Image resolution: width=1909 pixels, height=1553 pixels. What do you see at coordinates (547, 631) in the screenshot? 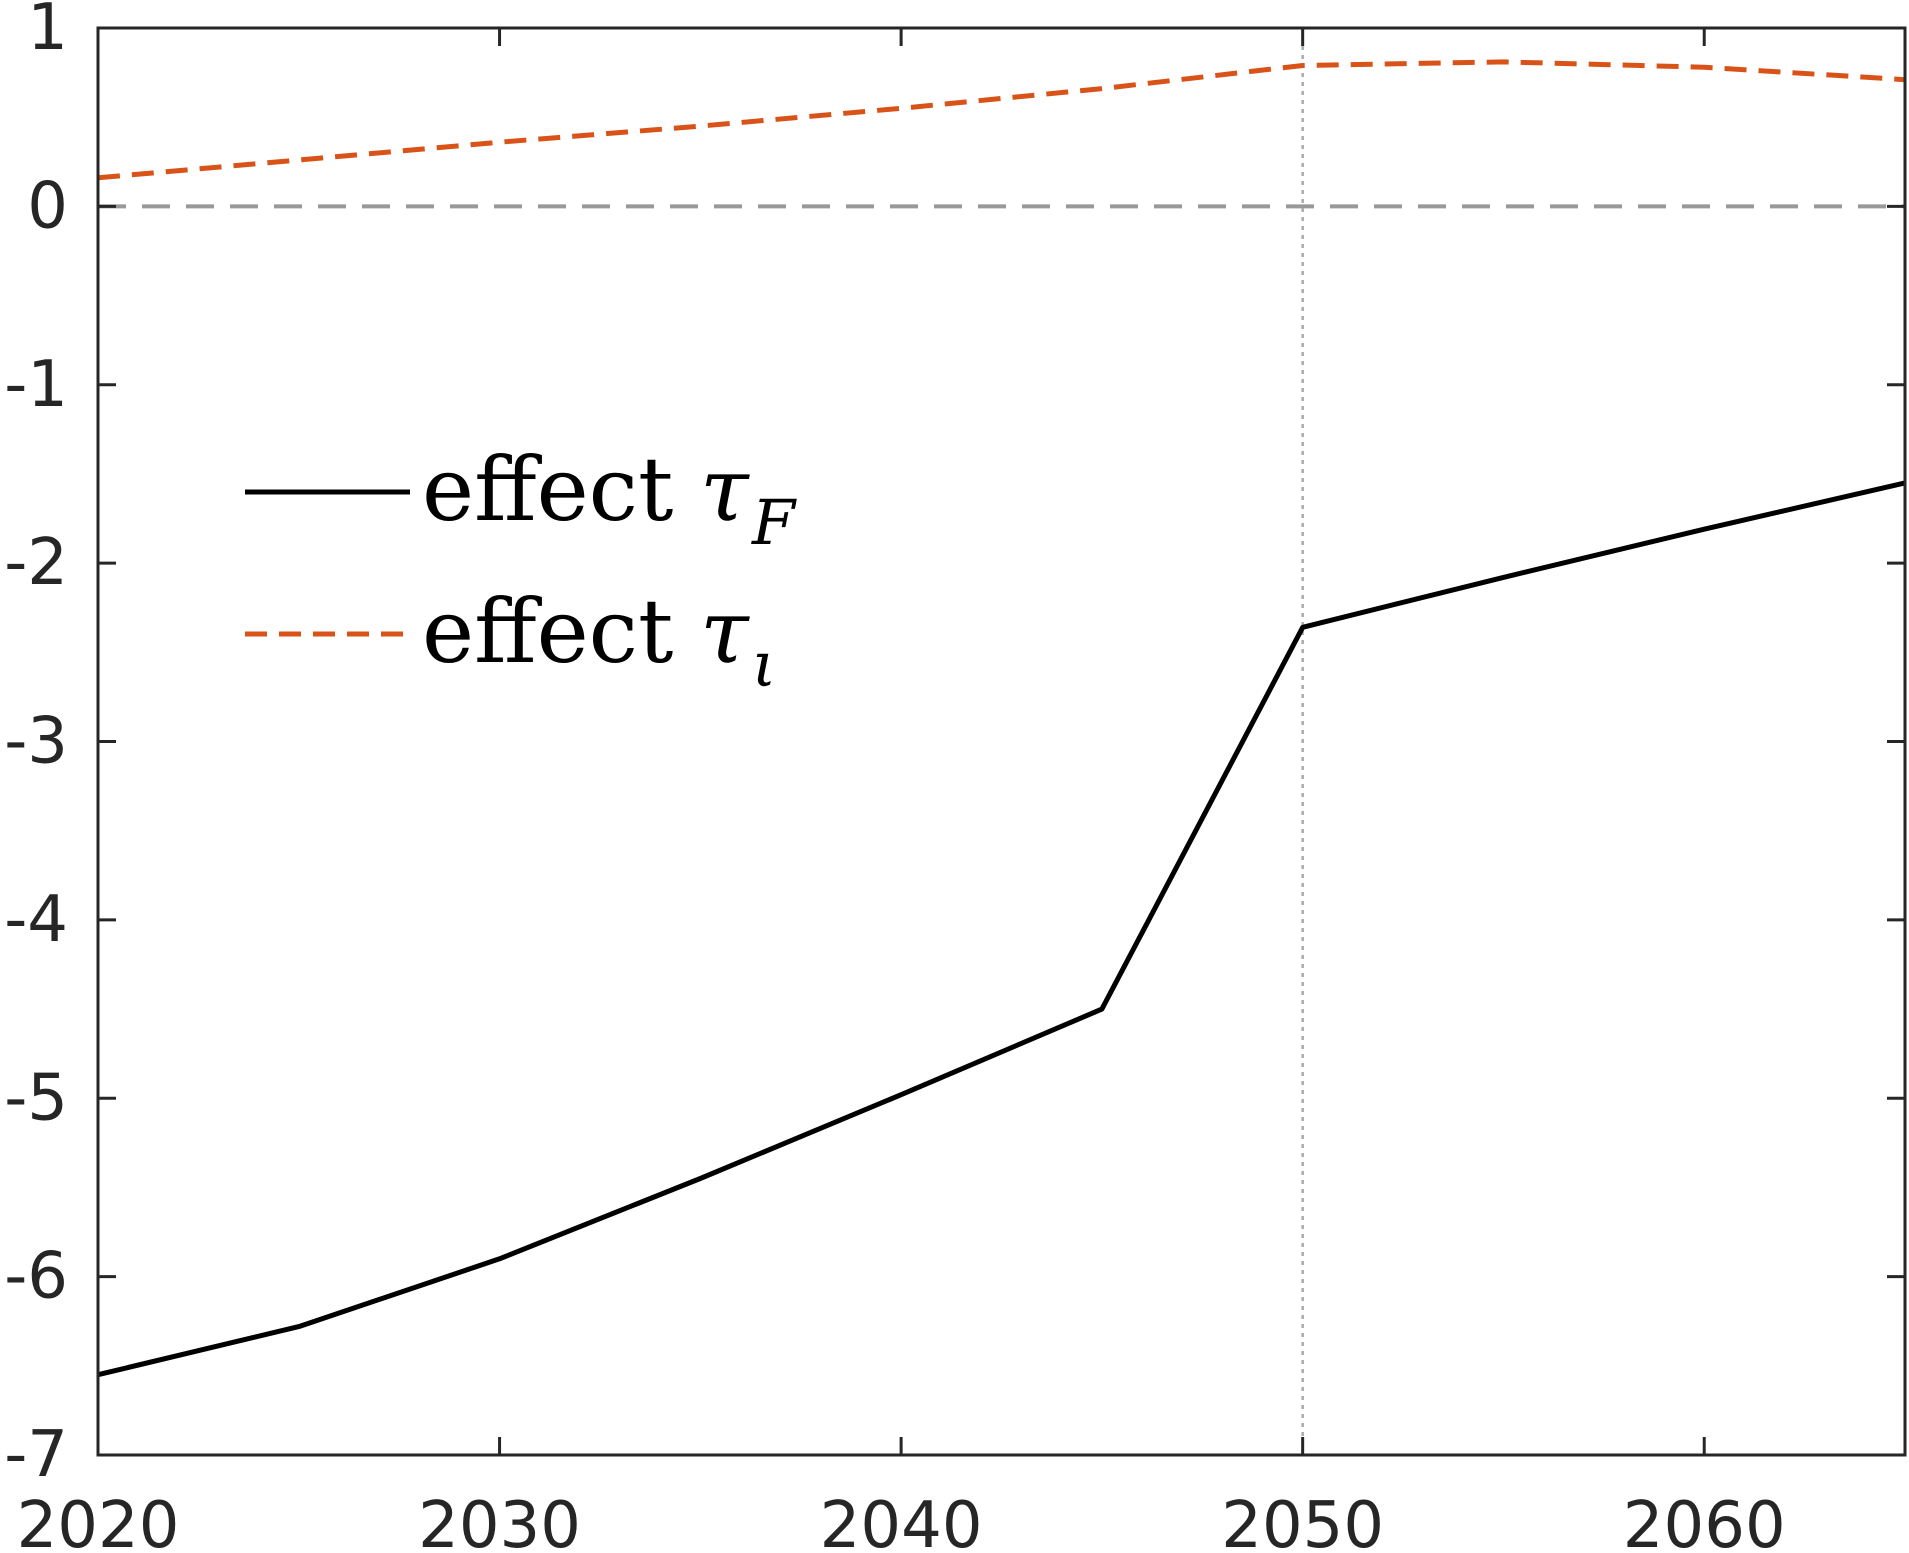
I see `legend-label-2: effect` at bounding box center [547, 631].